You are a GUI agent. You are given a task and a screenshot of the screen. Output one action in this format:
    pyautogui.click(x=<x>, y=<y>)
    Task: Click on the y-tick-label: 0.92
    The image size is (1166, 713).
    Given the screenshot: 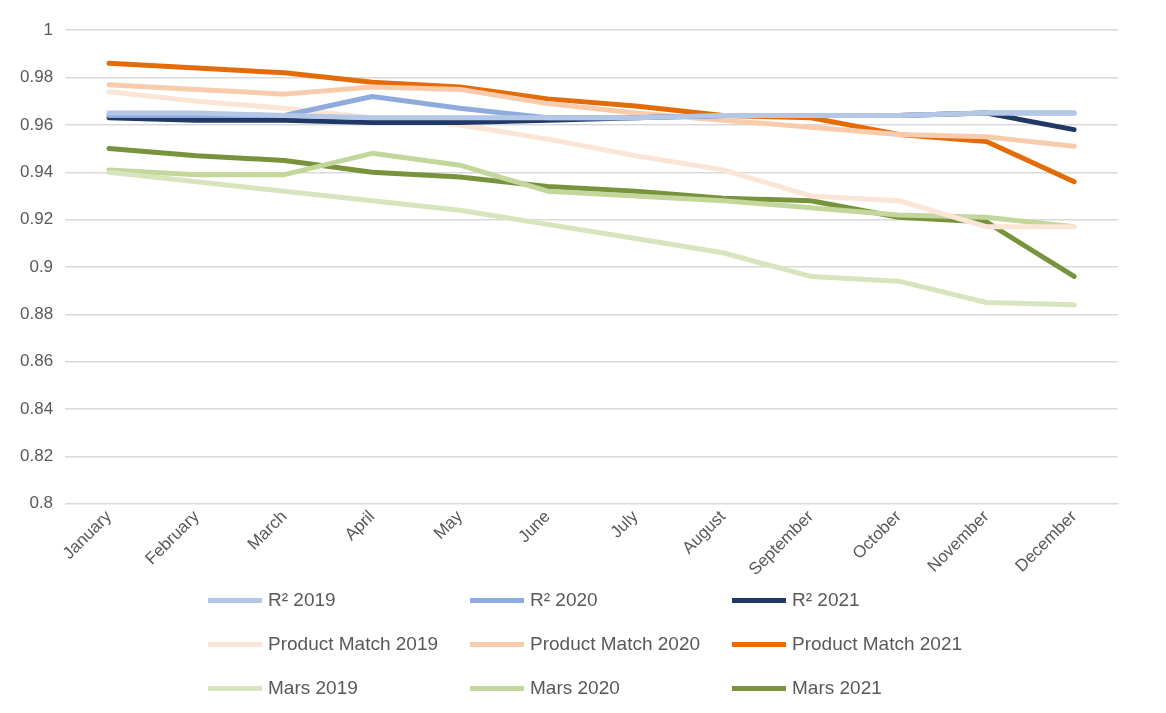 What is the action you would take?
    pyautogui.click(x=36, y=219)
    